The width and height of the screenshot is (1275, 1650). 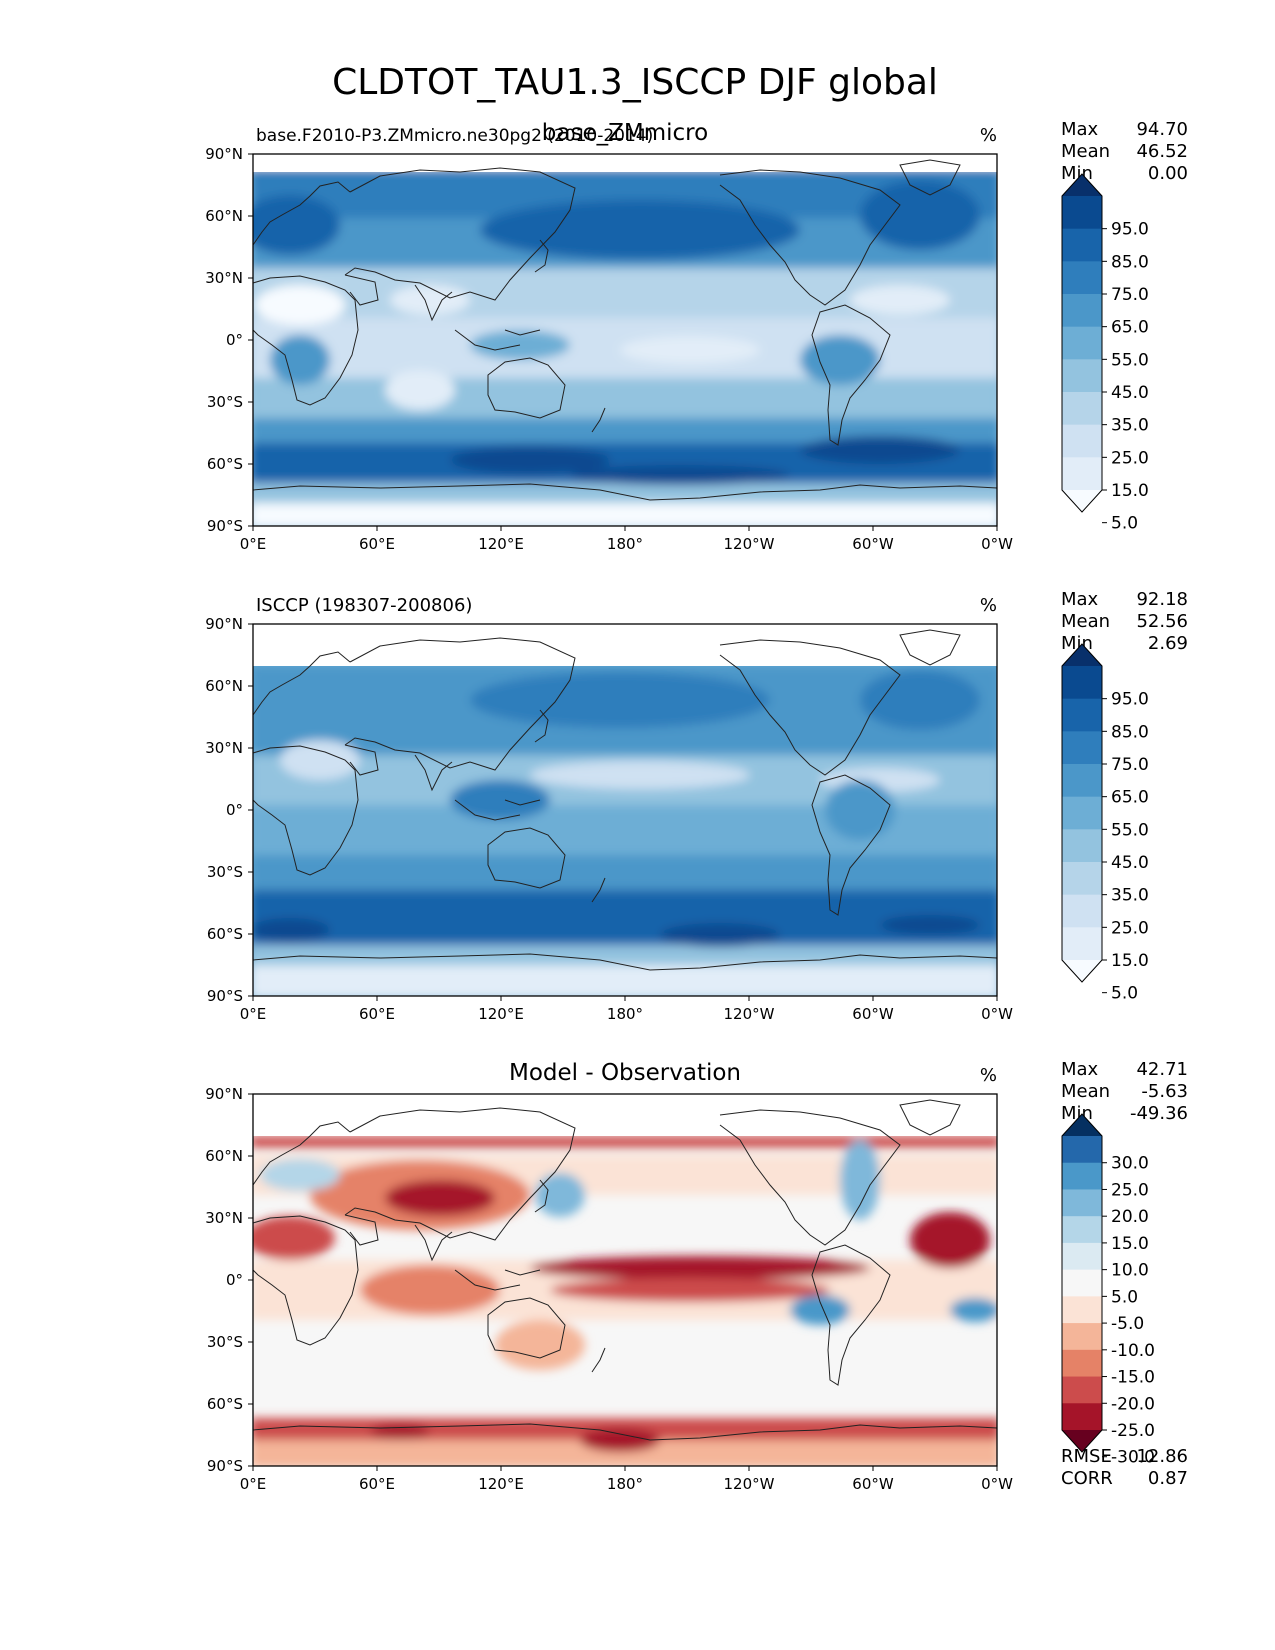 What do you see at coordinates (1162, 599) in the screenshot?
I see `stat-value-max: 92.18` at bounding box center [1162, 599].